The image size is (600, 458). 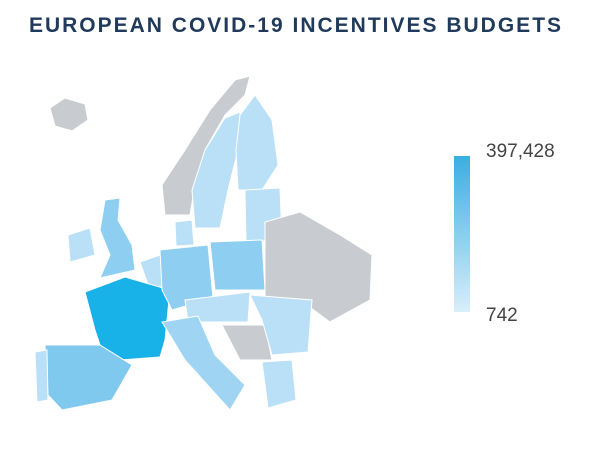 I want to click on title: EUROPEAN COVID-19 INCENTIVES BUDGETS, so click(x=296, y=25).